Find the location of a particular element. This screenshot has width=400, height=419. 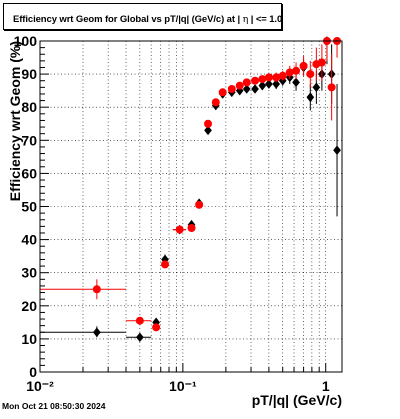

y-tick-label: 90 is located at coordinates (29, 74).